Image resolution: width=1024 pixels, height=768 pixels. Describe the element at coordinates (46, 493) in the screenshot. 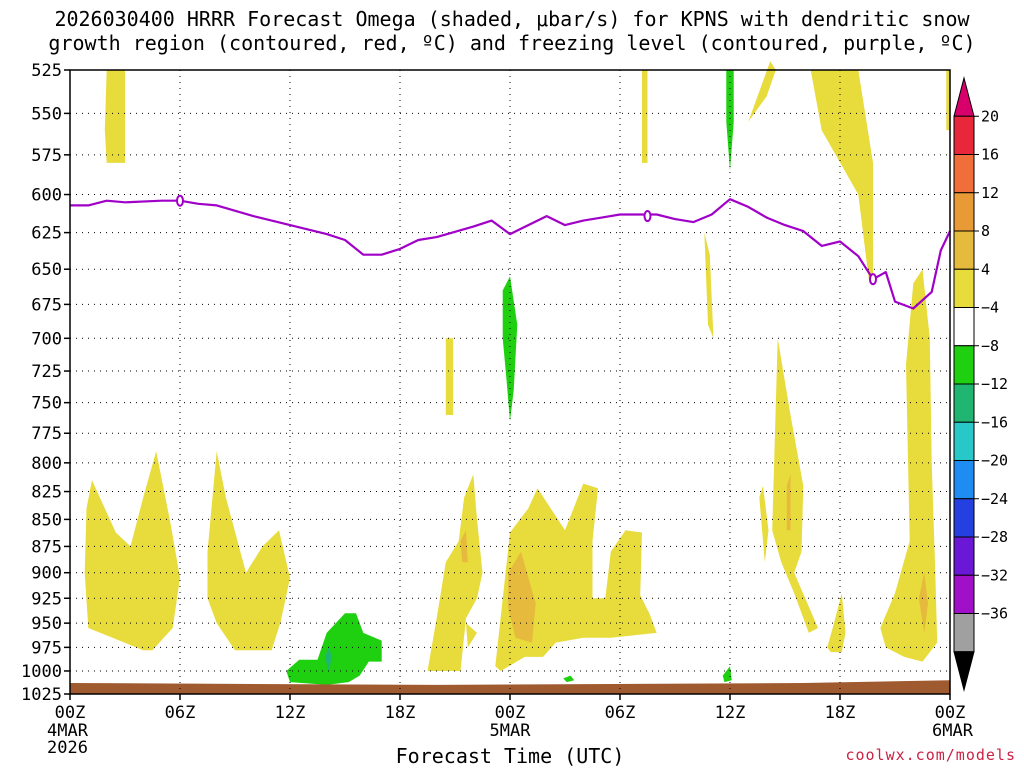

I see `y-tick-label: 825` at that location.